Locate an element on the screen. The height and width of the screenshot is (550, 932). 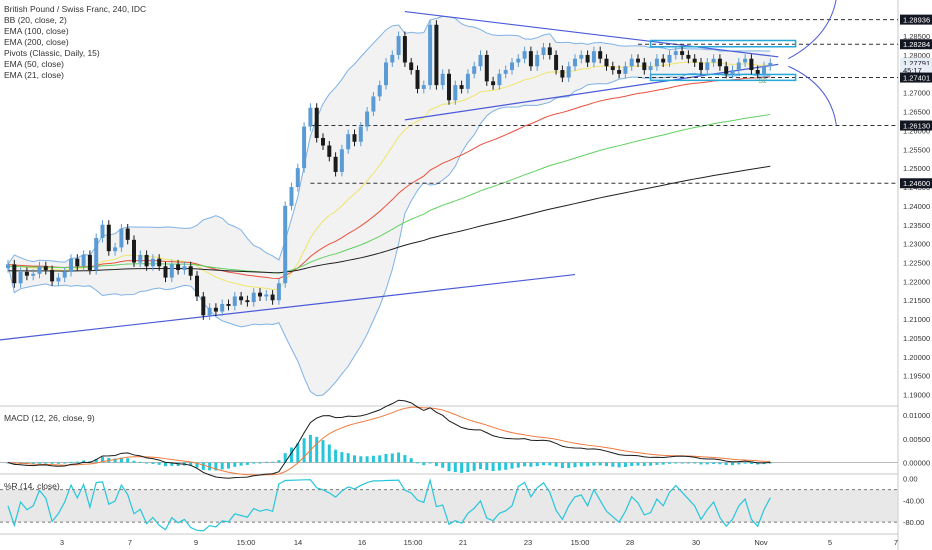
macd-label: MACD (12, 26, close, 9) is located at coordinates (49, 418).